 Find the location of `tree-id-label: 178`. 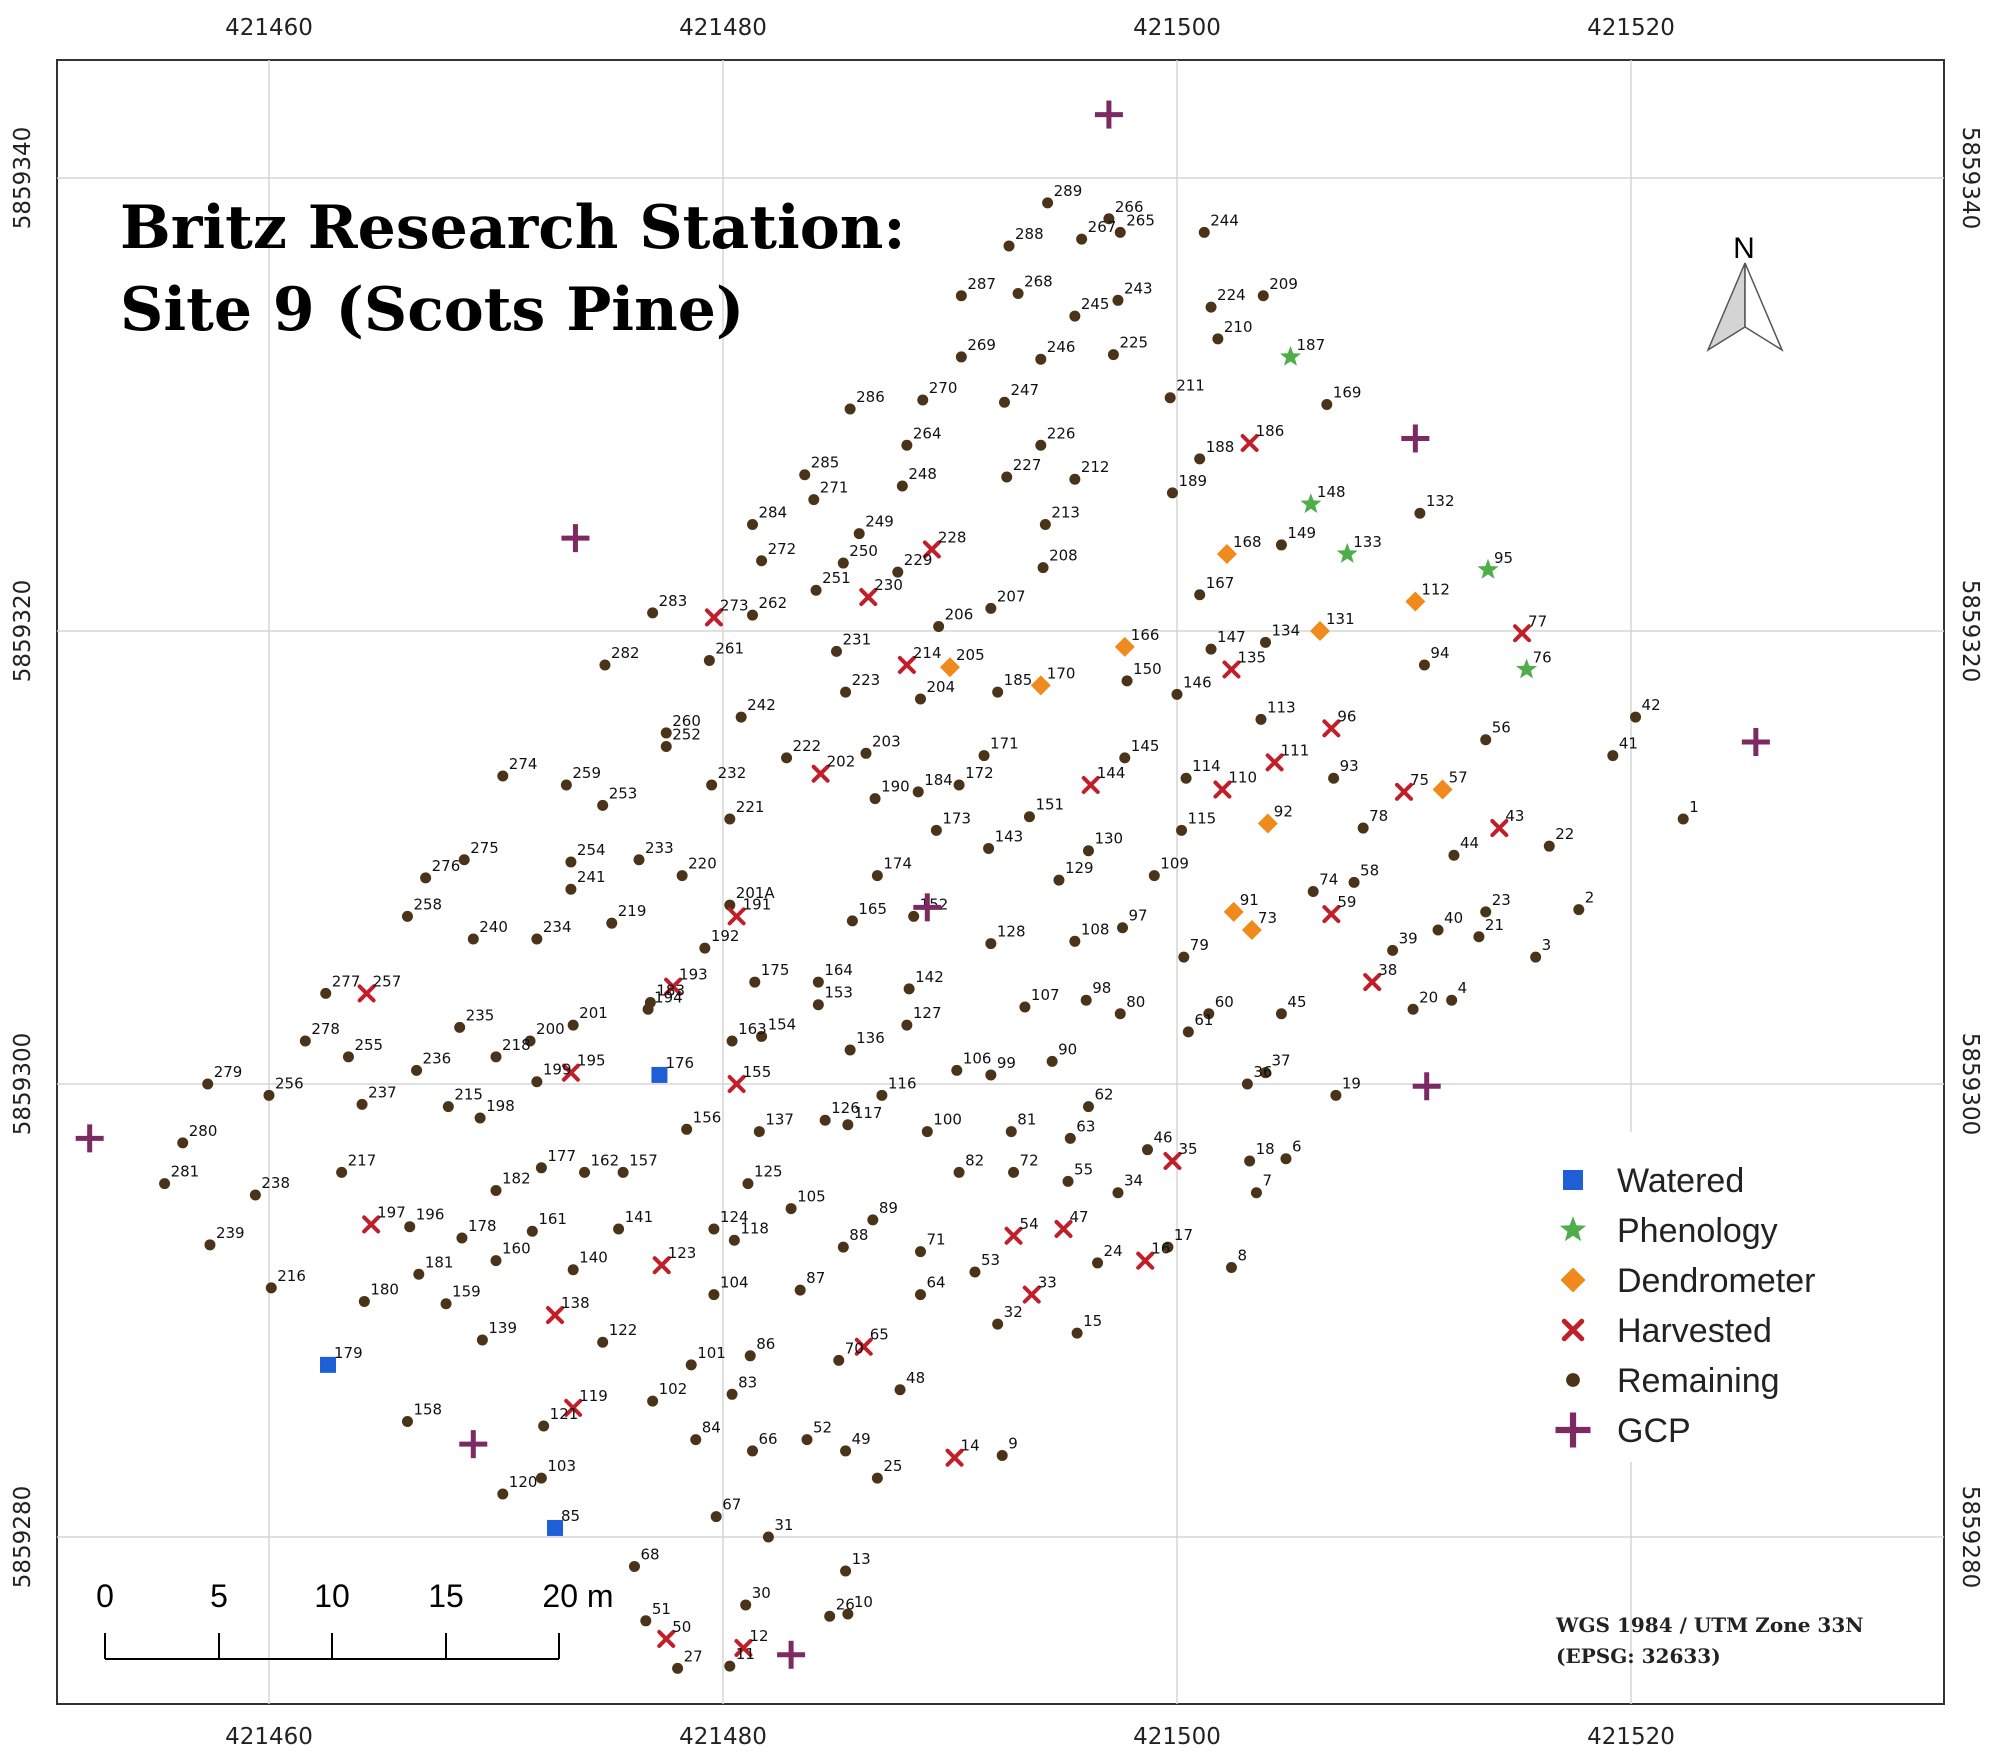

tree-id-label: 178 is located at coordinates (482, 1226).